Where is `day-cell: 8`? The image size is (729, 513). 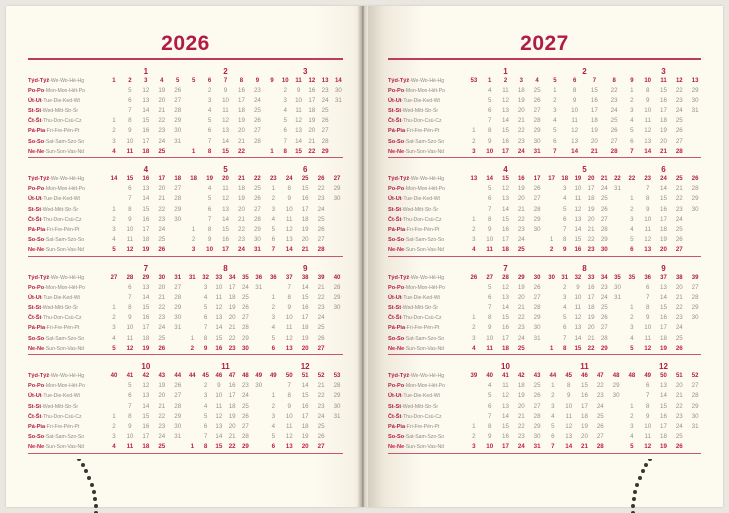
day-cell: 8 is located at coordinates (289, 396).